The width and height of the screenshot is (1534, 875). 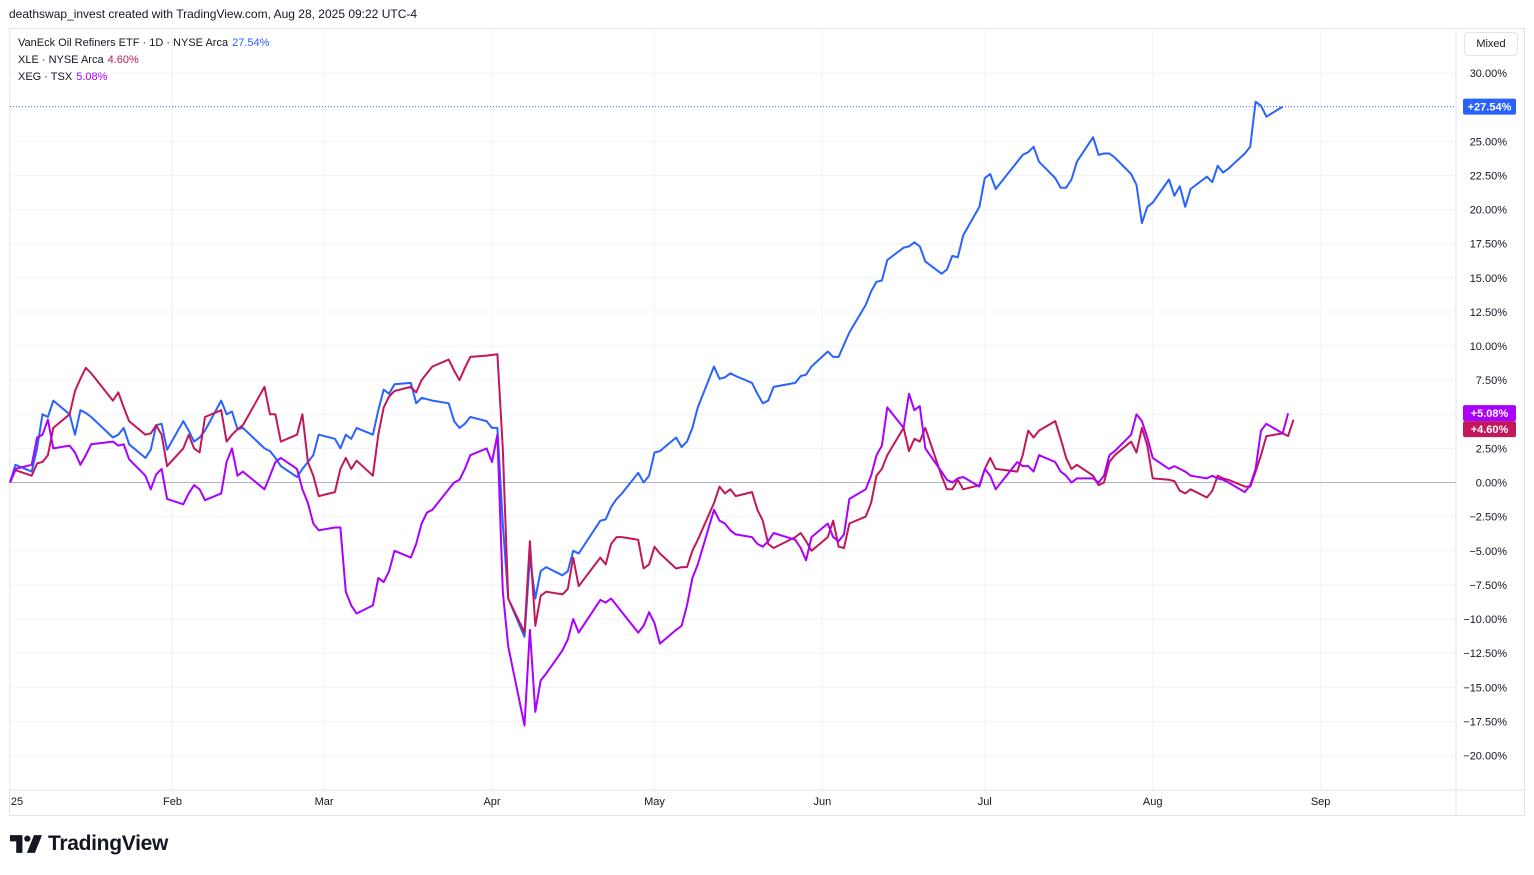 I want to click on legend-series-value: 27.54%, so click(x=251, y=43).